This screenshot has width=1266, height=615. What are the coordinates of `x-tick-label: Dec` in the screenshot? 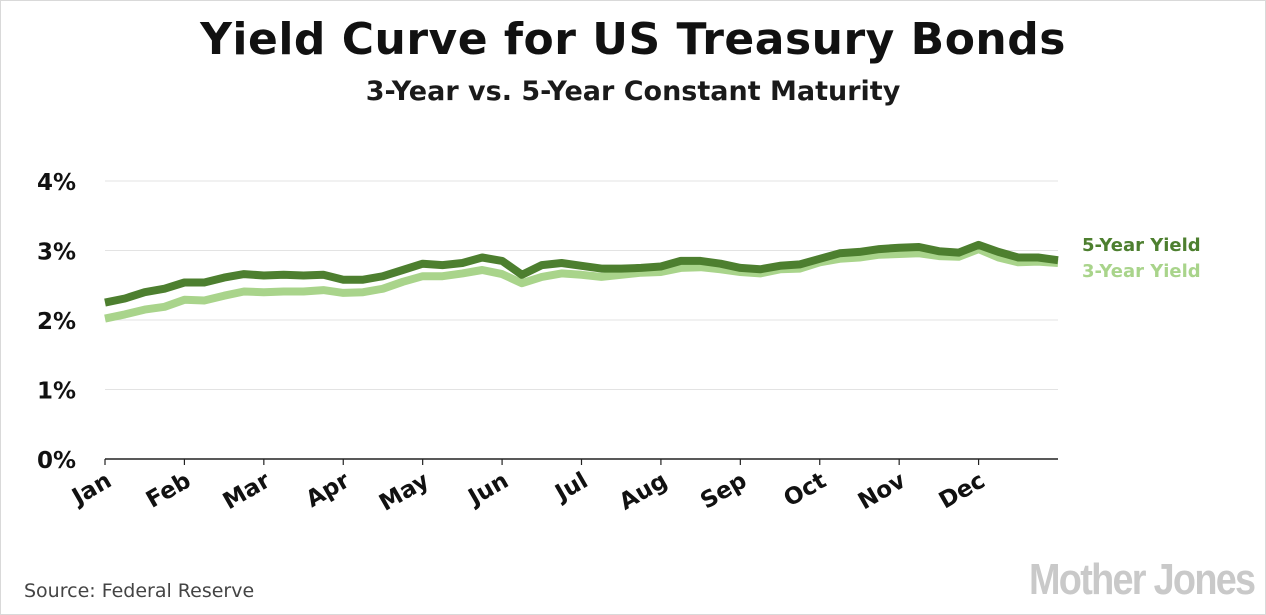 It's located at (962, 491).